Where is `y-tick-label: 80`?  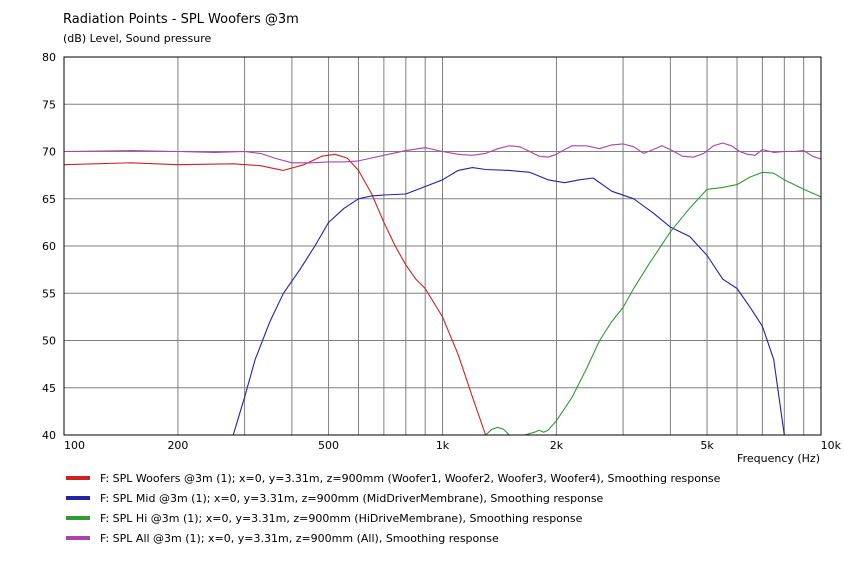
y-tick-label: 80 is located at coordinates (49, 57).